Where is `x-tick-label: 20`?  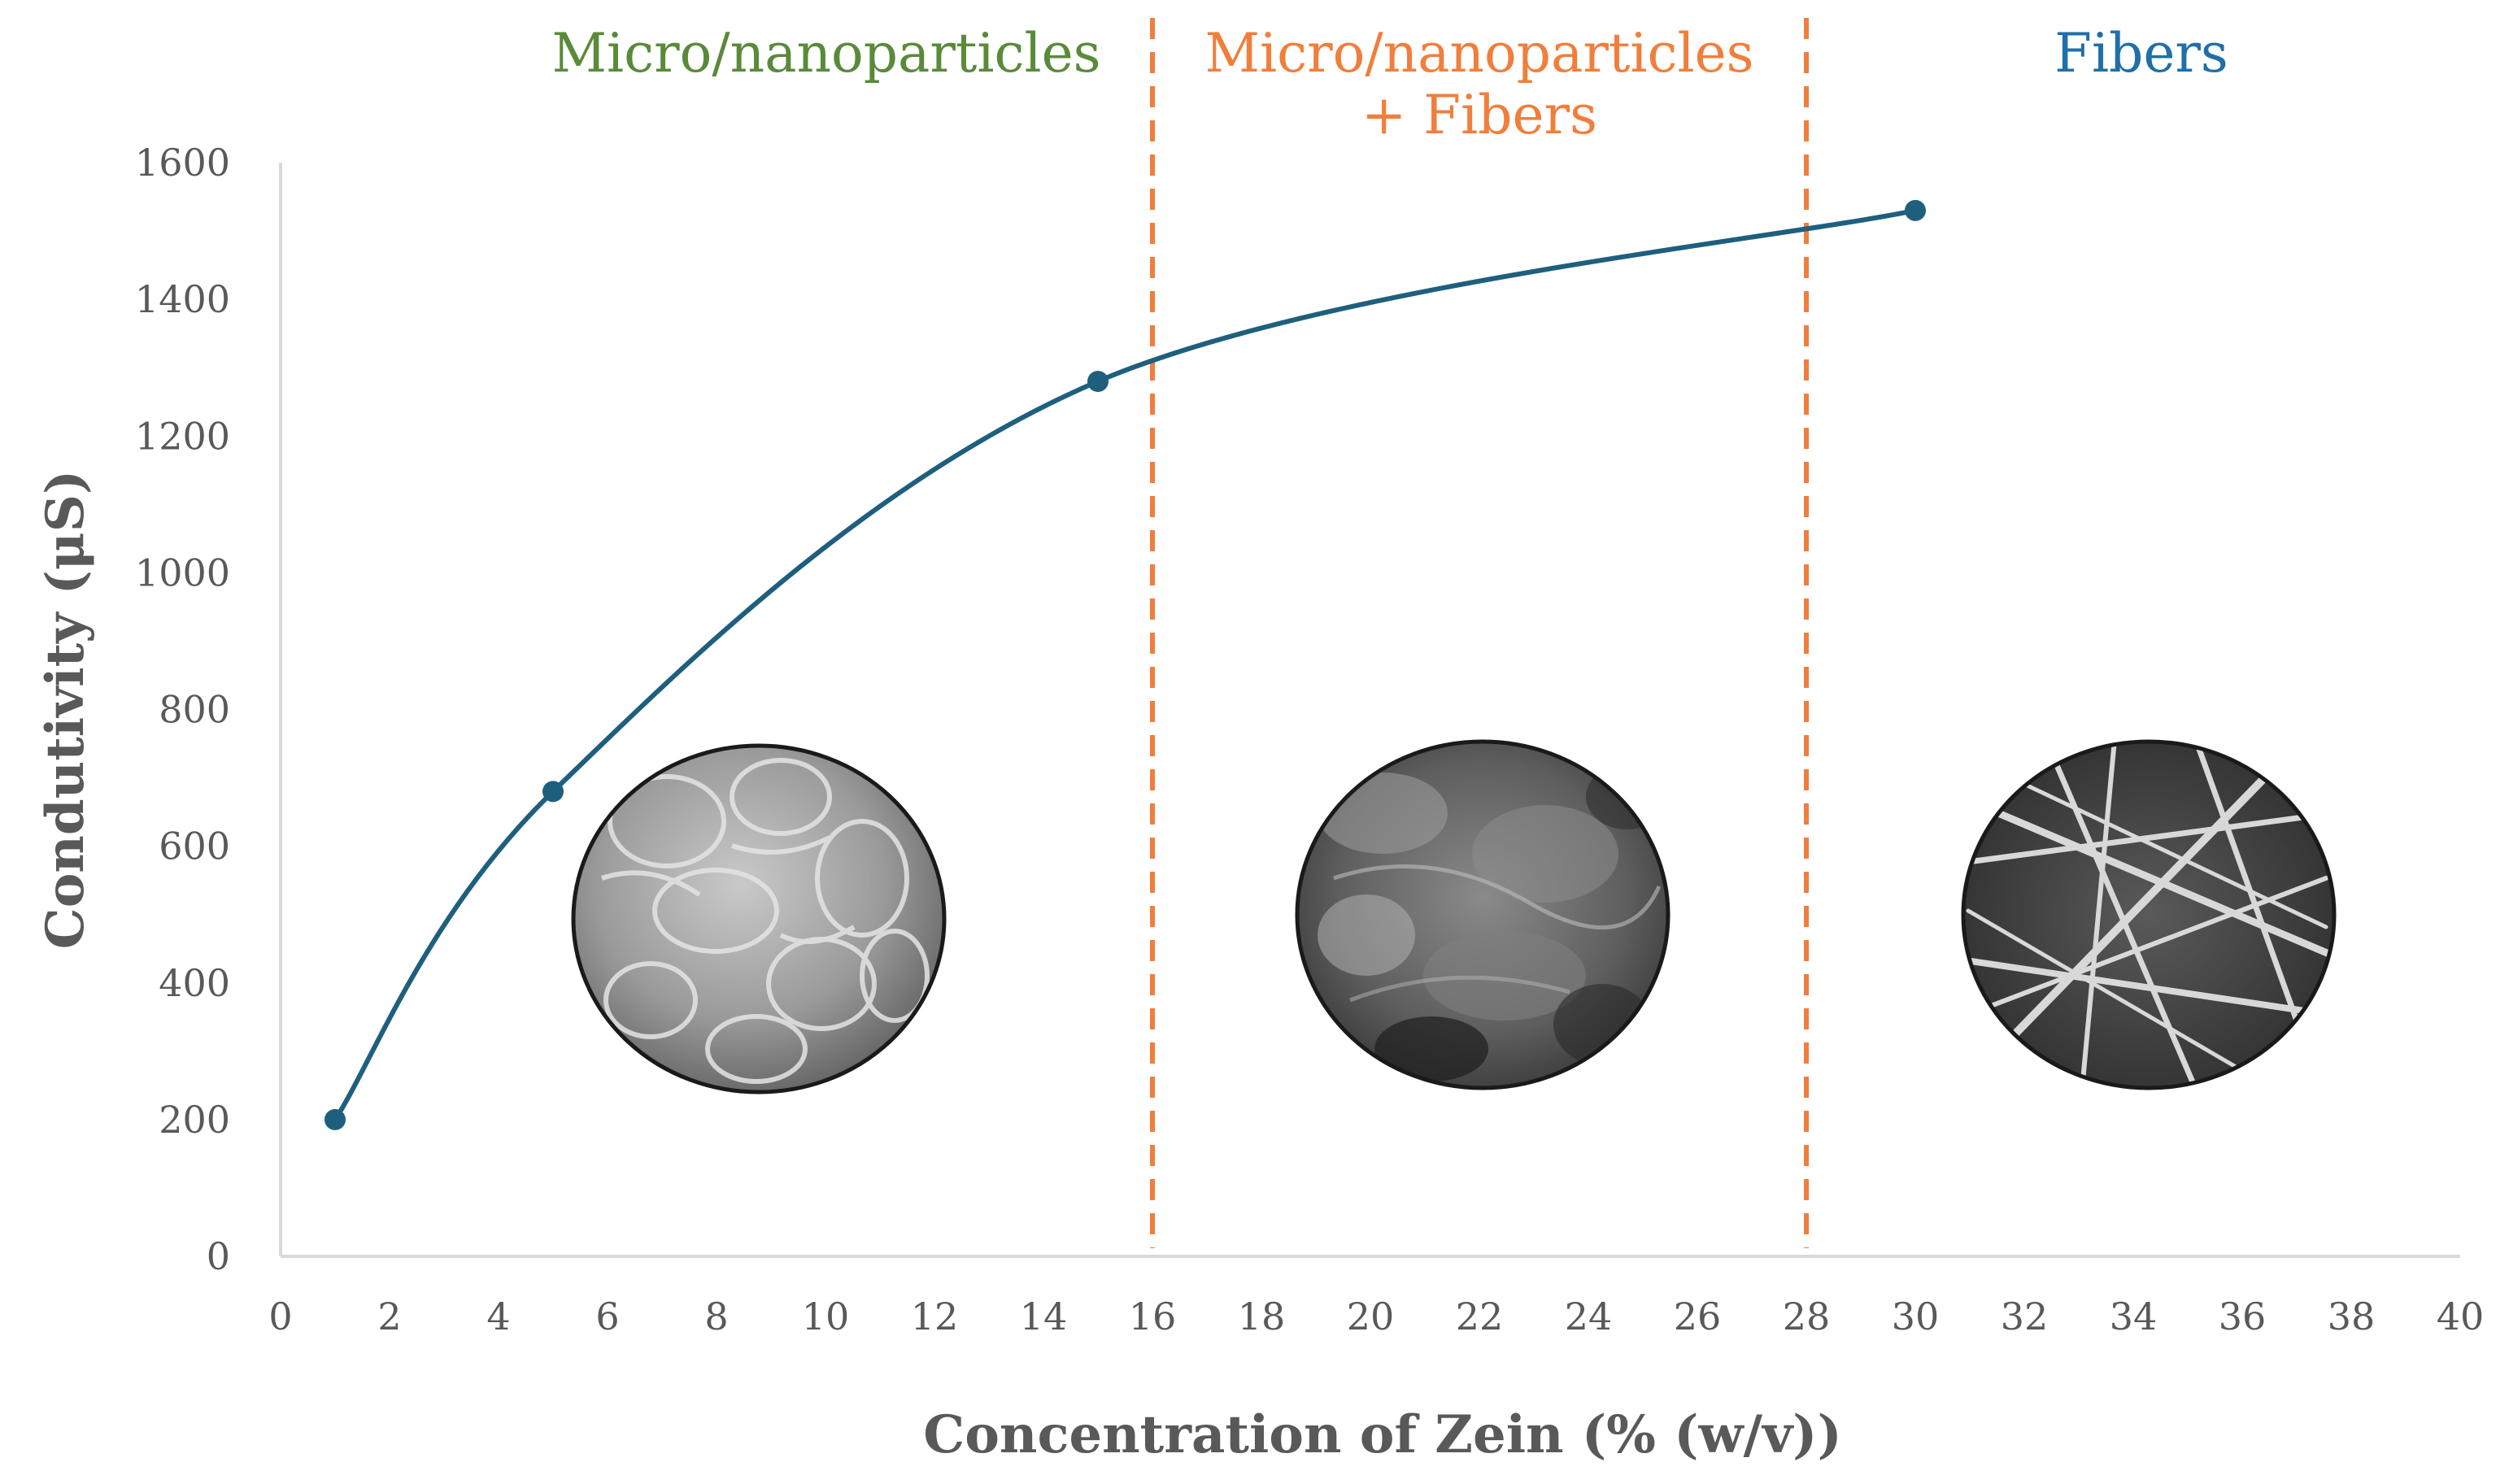
x-tick-label: 20 is located at coordinates (1371, 1316).